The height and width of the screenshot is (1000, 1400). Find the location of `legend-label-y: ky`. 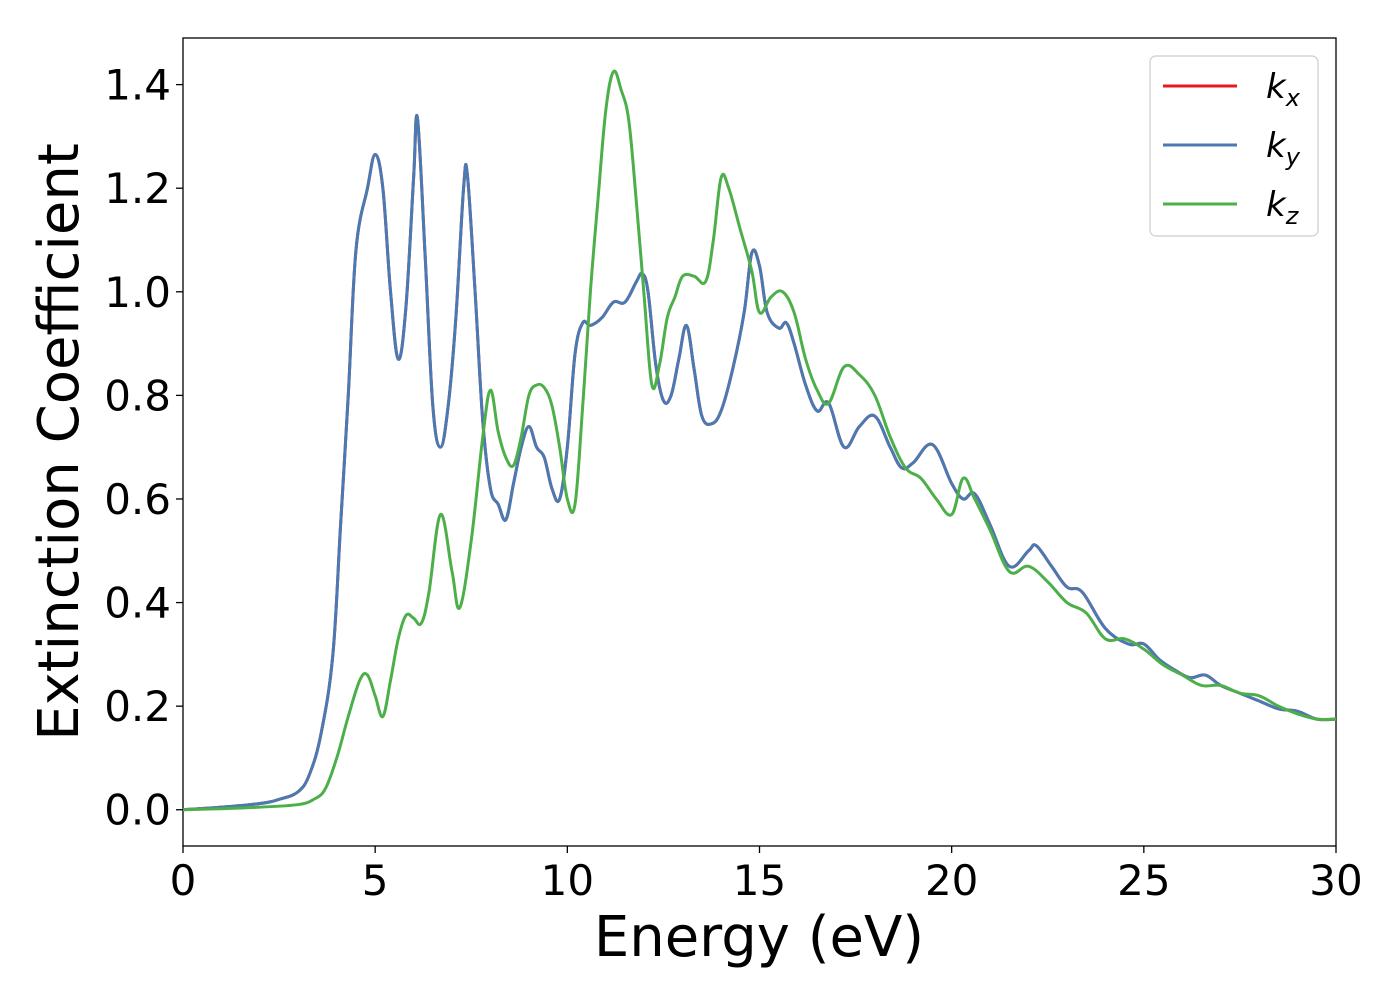

legend-label-y: ky is located at coordinates (1283, 148).